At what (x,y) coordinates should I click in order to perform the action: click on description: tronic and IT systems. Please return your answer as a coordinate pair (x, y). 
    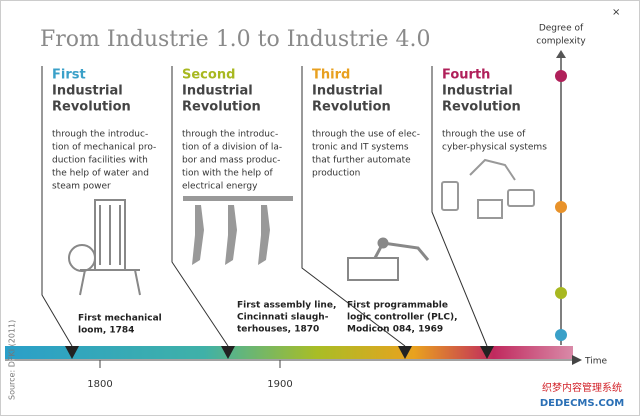
    Looking at the image, I should click on (360, 148).